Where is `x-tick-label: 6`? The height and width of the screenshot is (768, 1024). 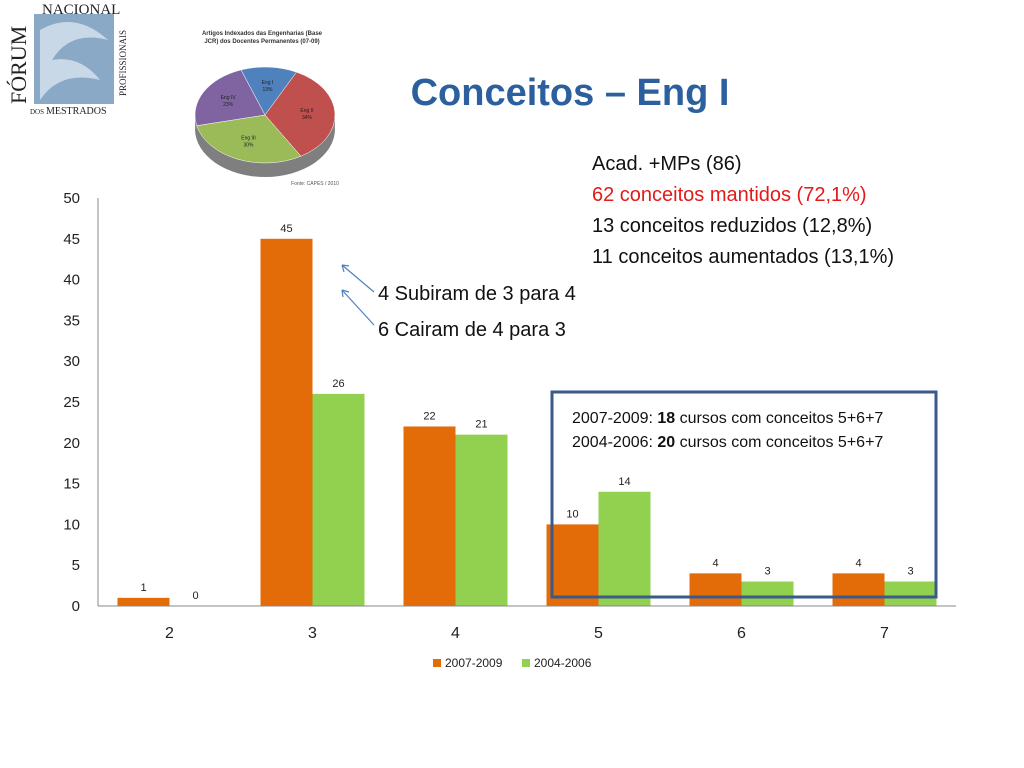 x-tick-label: 6 is located at coordinates (741, 633).